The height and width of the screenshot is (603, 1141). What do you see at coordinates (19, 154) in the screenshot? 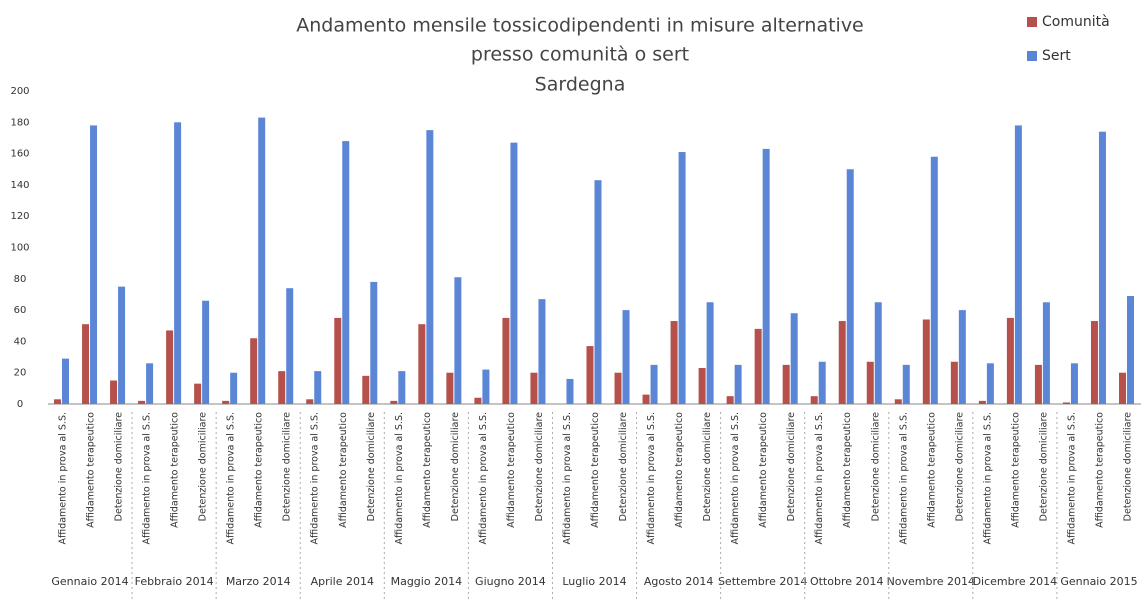
I see `y-tick-label: 160` at bounding box center [19, 154].